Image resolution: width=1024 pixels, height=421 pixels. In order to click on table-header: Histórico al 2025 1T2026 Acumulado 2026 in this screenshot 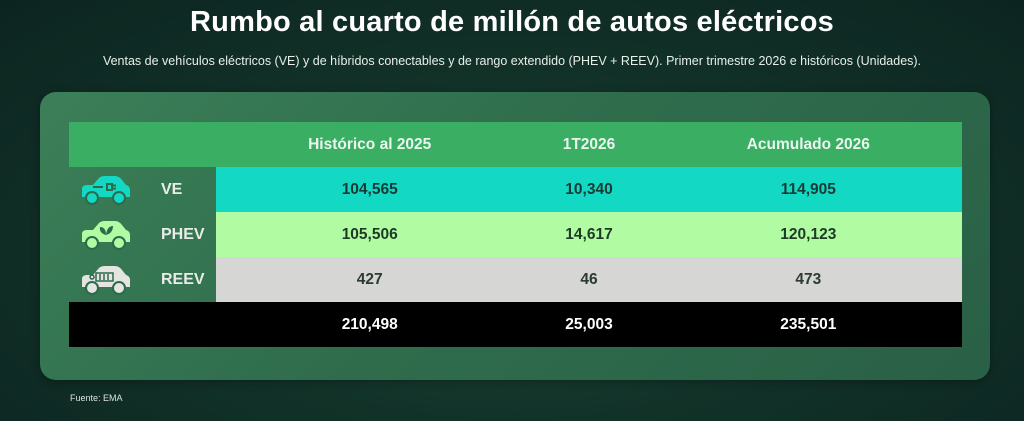, I will do `click(515, 144)`.